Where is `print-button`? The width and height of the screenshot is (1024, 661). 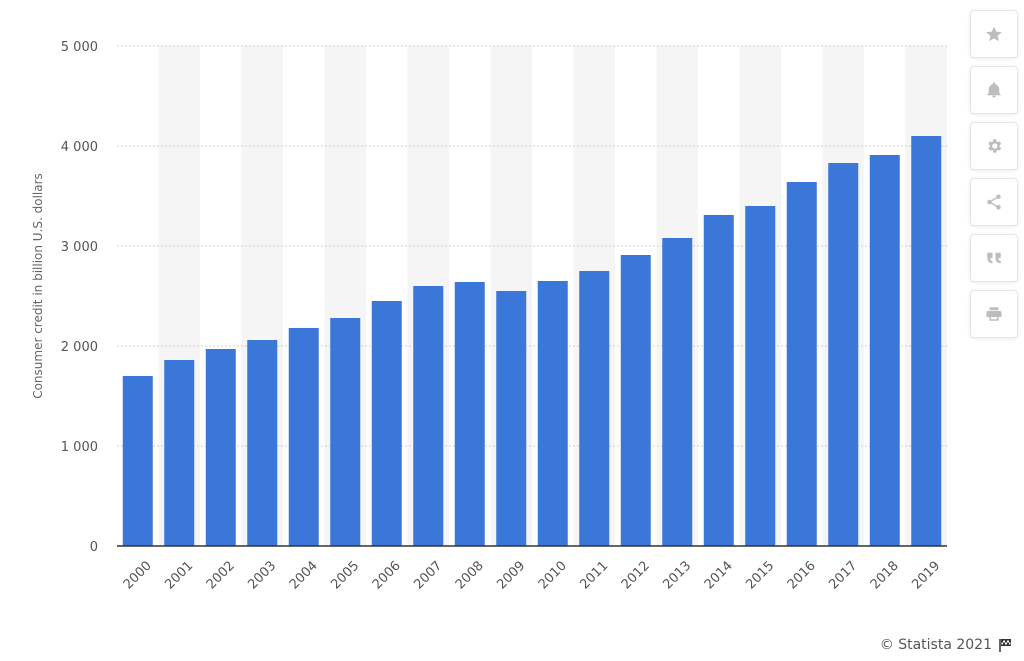 print-button is located at coordinates (994, 314).